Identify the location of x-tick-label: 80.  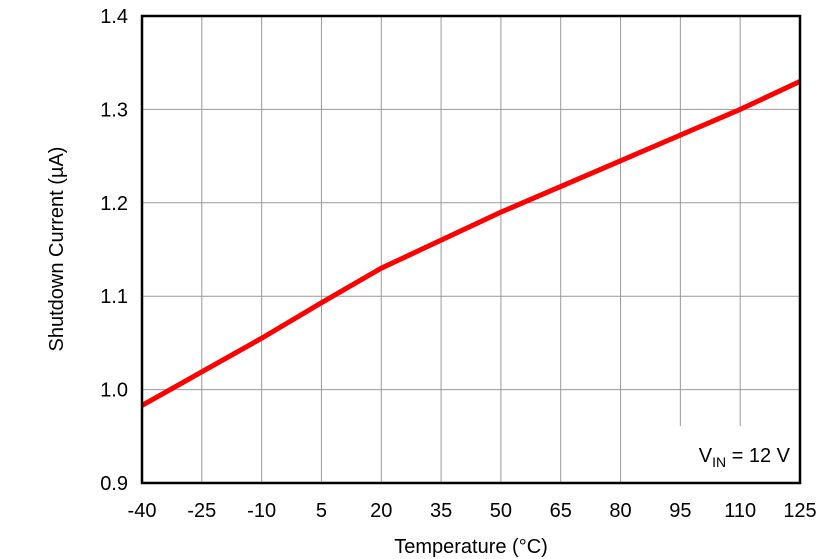
(620, 511).